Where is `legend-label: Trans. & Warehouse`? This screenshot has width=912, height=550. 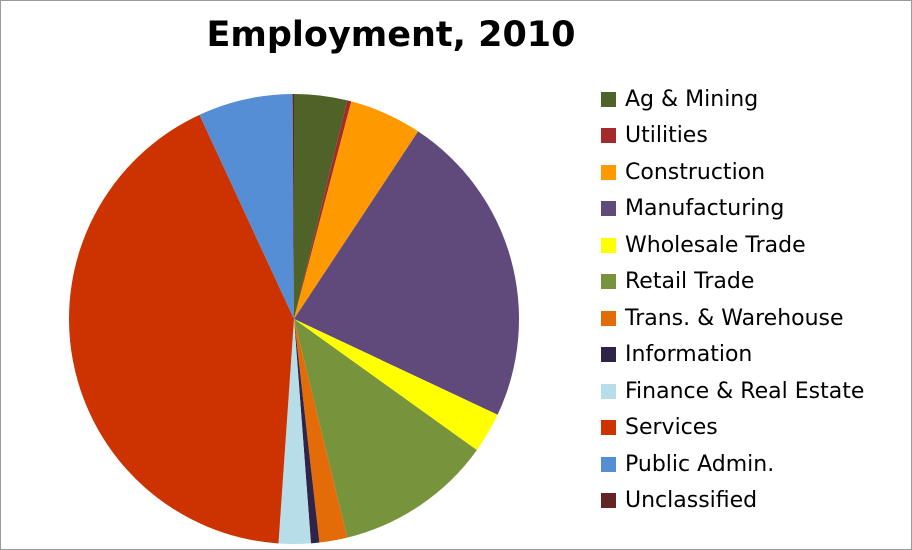
legend-label: Trans. & Warehouse is located at coordinates (734, 318).